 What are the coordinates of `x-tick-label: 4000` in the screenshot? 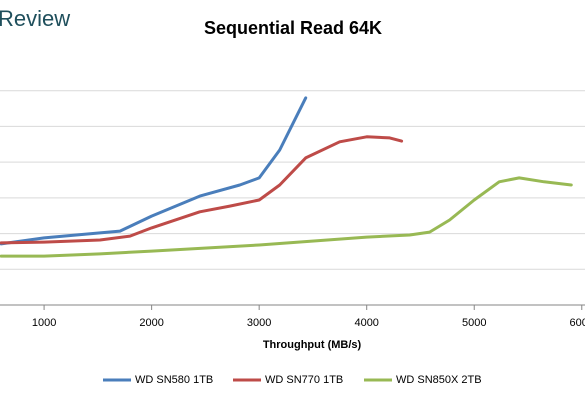 It's located at (366, 323).